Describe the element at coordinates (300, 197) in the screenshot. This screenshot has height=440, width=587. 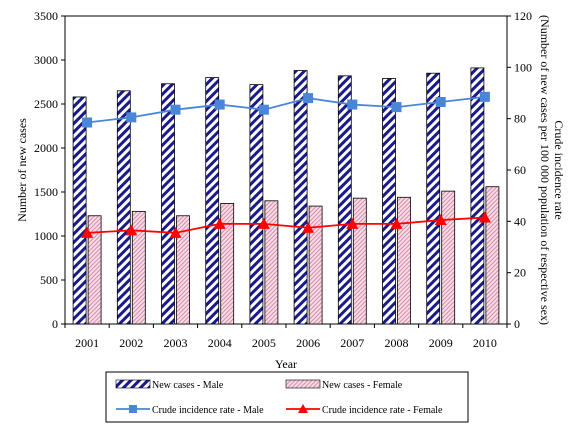
I see `bar-male-2006` at that location.